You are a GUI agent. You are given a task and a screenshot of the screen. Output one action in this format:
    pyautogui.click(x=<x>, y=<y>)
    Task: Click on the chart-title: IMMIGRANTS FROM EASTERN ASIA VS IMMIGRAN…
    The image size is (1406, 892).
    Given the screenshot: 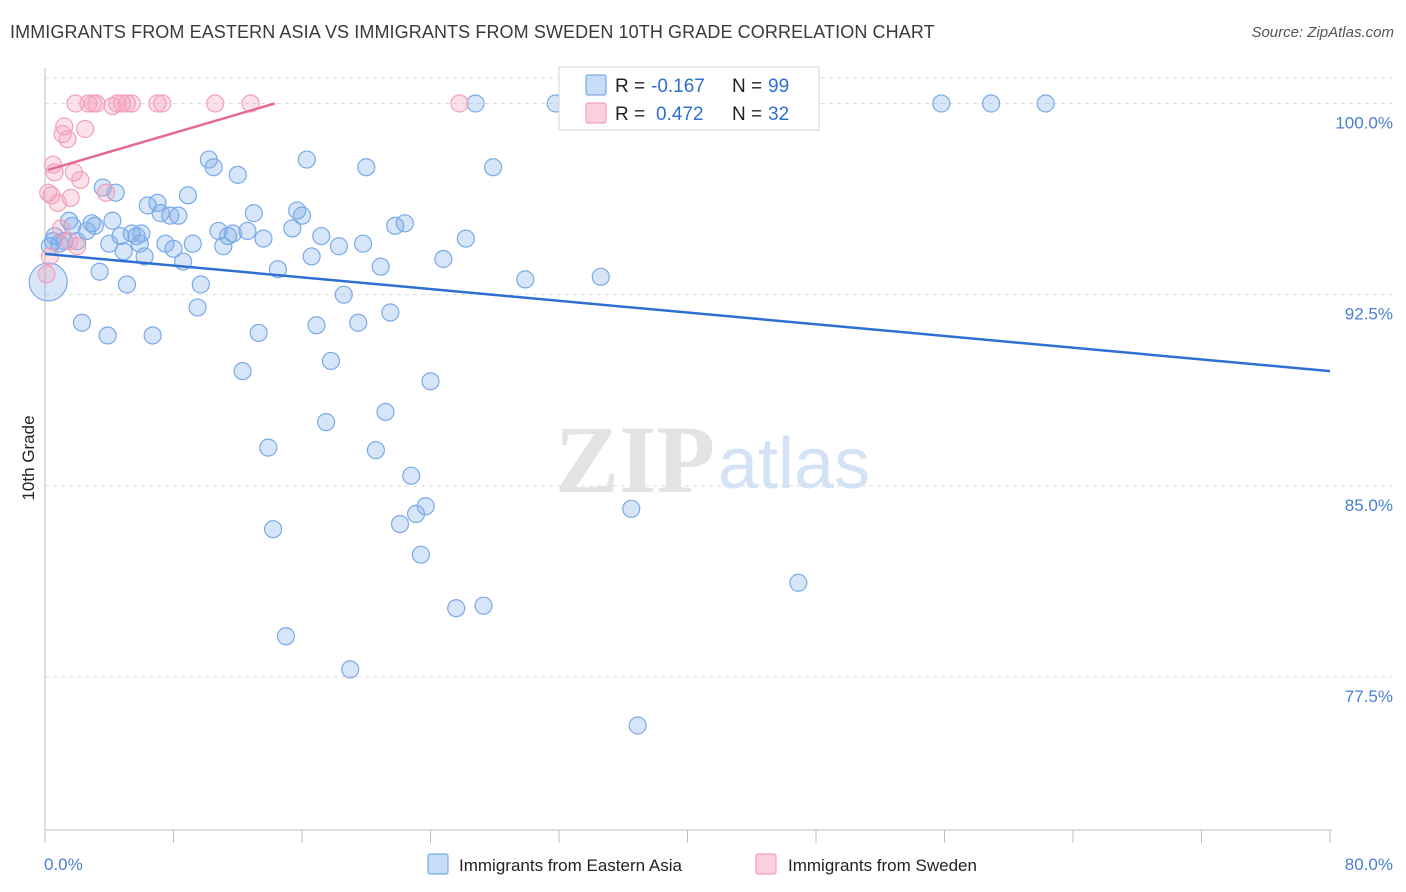 What is the action you would take?
    pyautogui.click(x=472, y=32)
    